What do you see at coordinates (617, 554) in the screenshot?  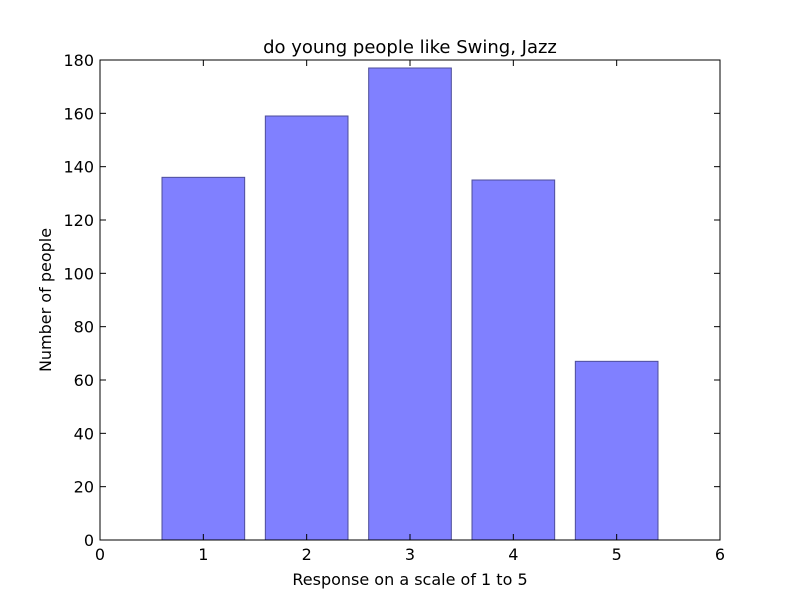 I see `x-tick-label: 5` at bounding box center [617, 554].